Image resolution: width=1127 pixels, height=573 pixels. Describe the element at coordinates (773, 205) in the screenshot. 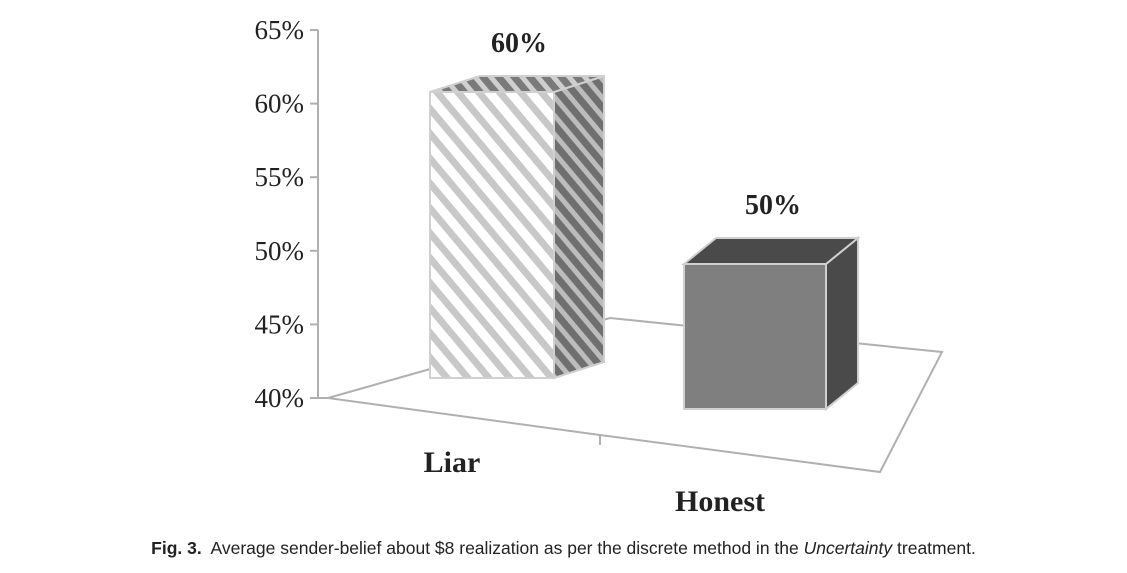

I see `data-label-honest: 50%` at that location.